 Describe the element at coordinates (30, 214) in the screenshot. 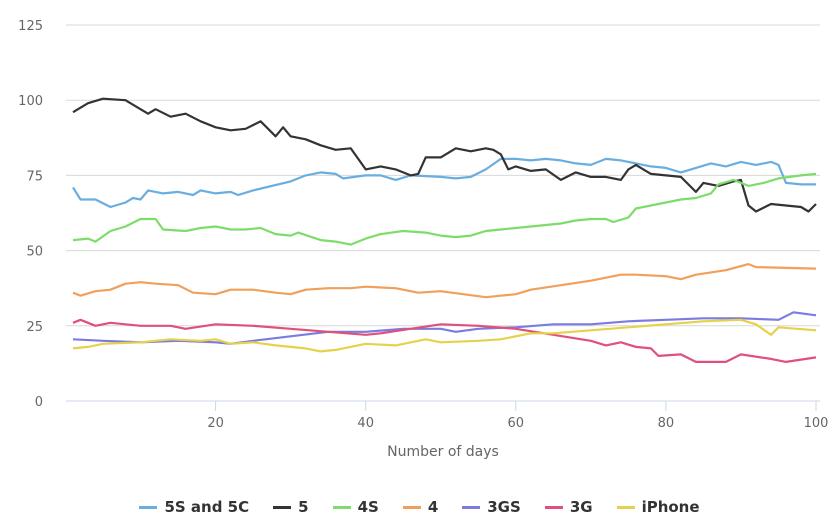

I see `y-axis-ticks: 0 25 50 75 100 125` at that location.